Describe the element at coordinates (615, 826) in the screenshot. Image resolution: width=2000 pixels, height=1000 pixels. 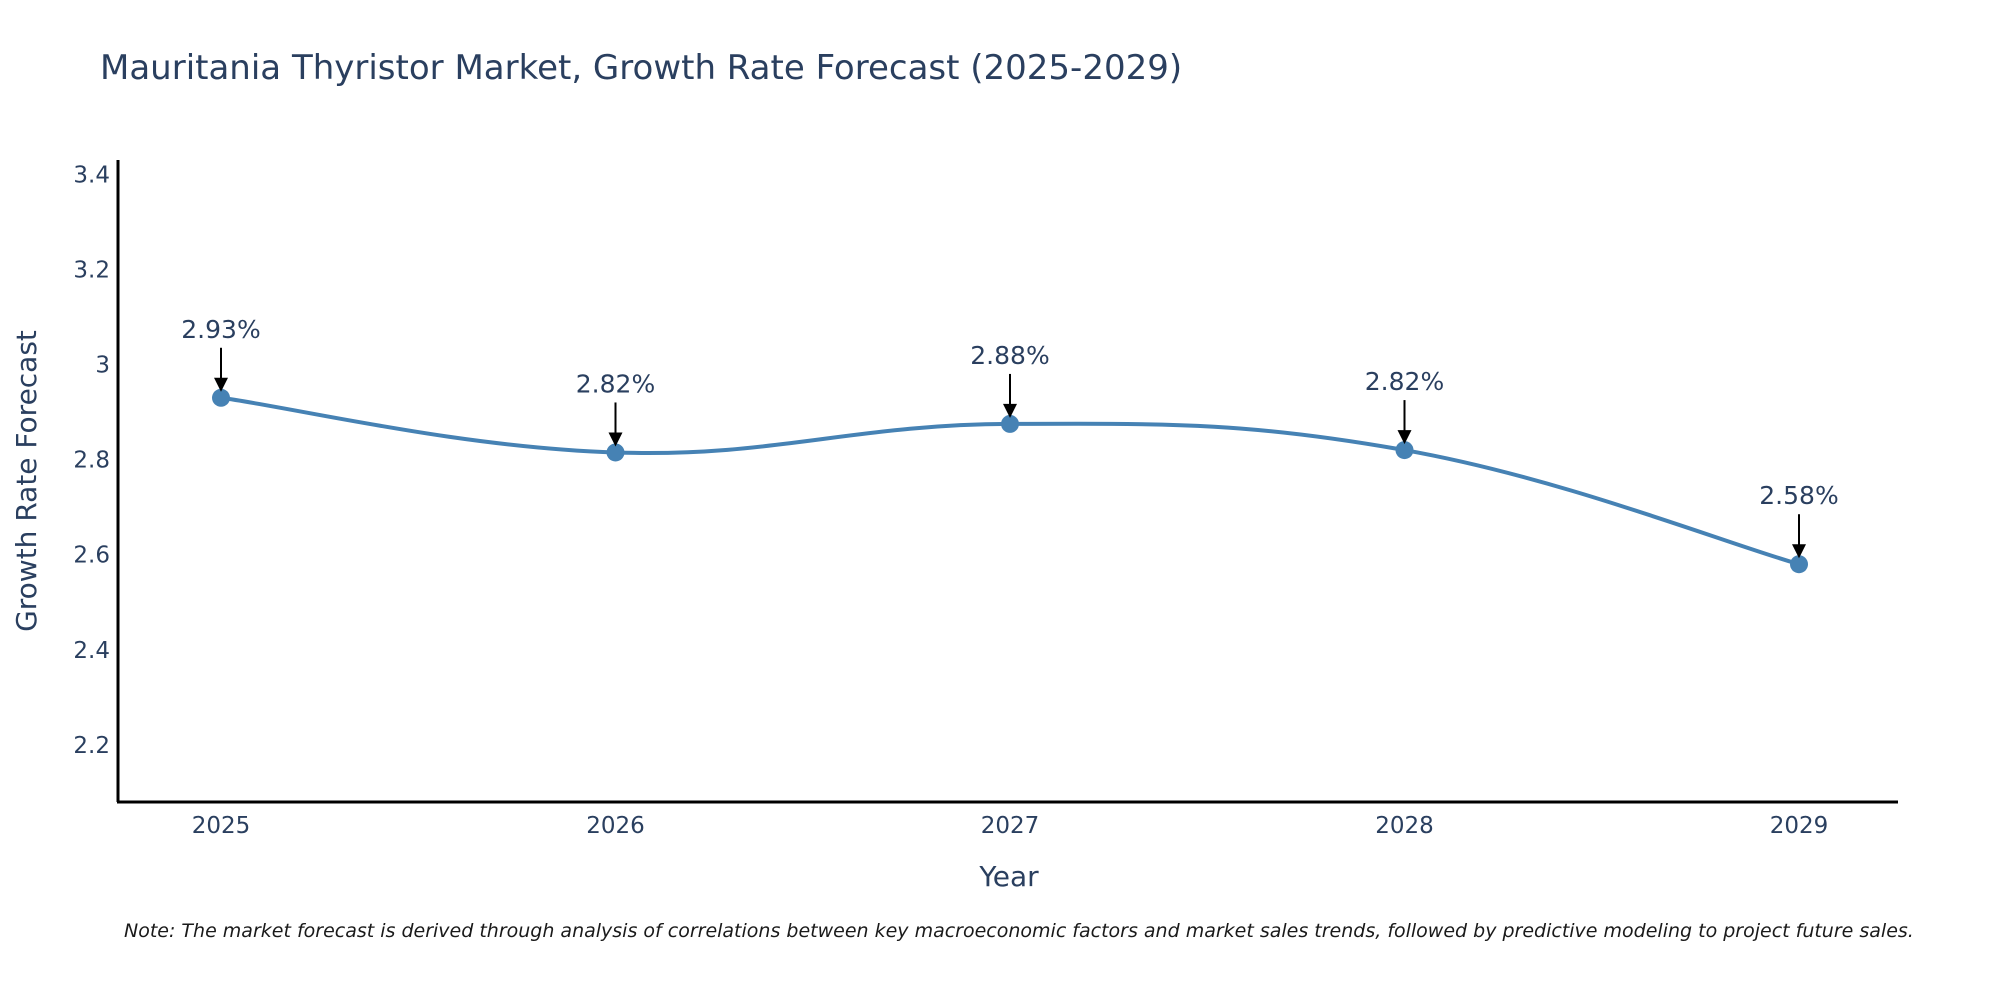
I see `x-tick-label: 2026` at that location.